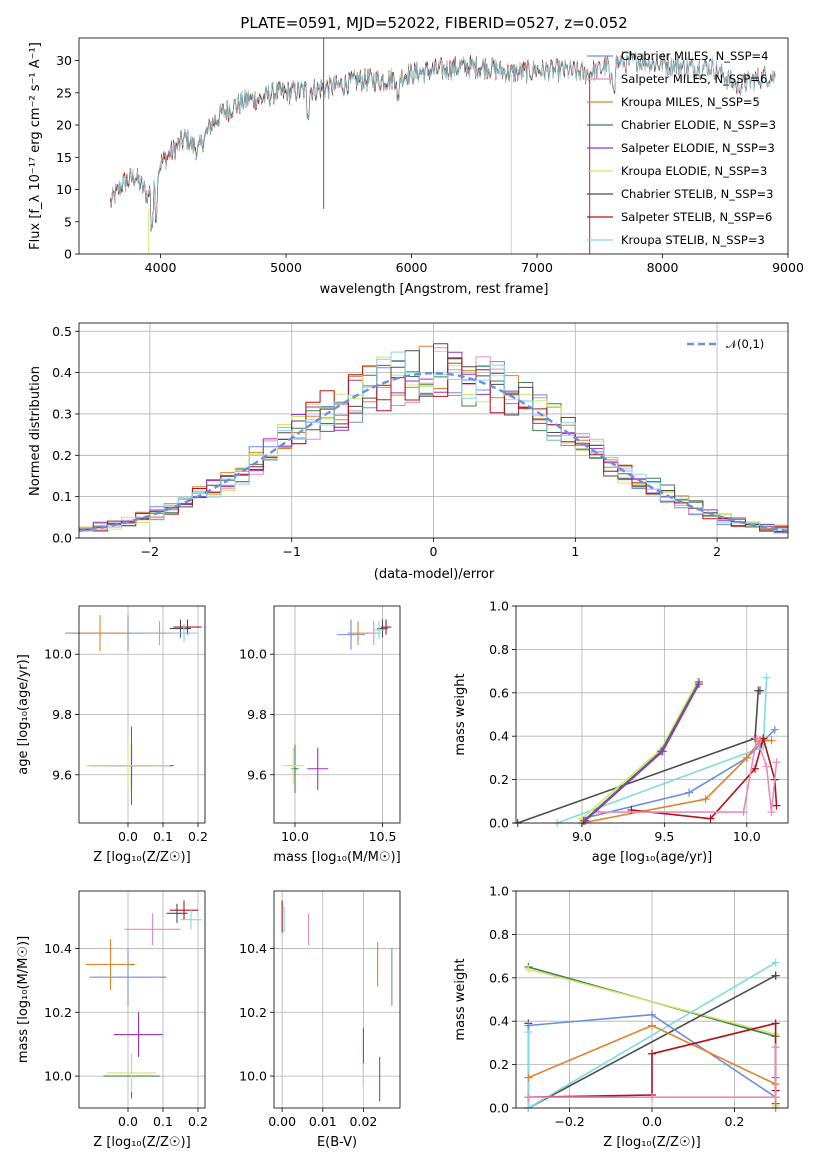 This screenshot has height=1174, width=819. What do you see at coordinates (640, 750) in the screenshot?
I see `series-kroupa-elodie` at bounding box center [640, 750].